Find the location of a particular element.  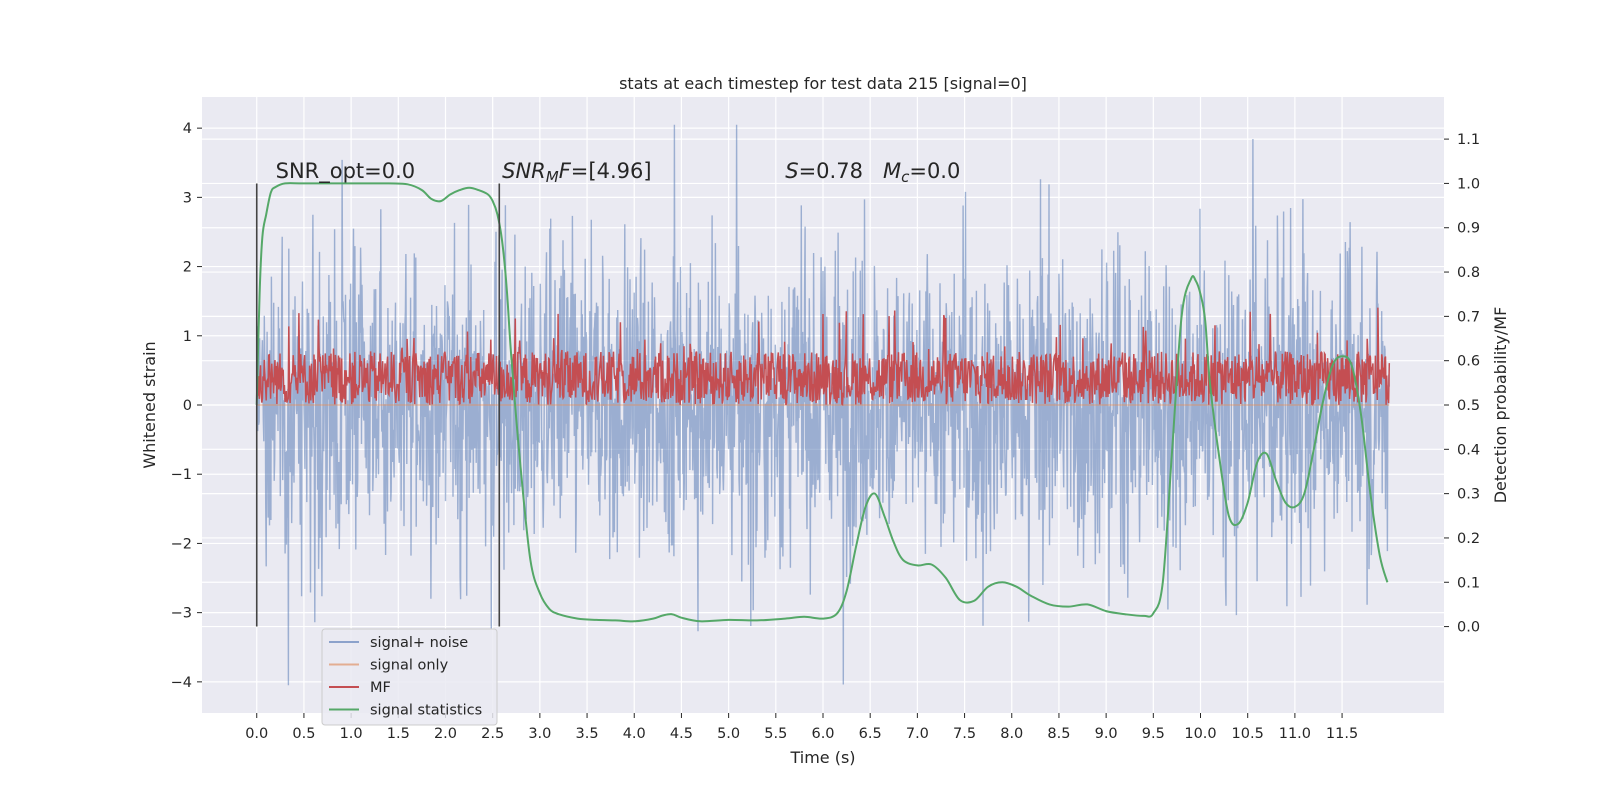

y-tick-label: 0 is located at coordinates (187, 406).